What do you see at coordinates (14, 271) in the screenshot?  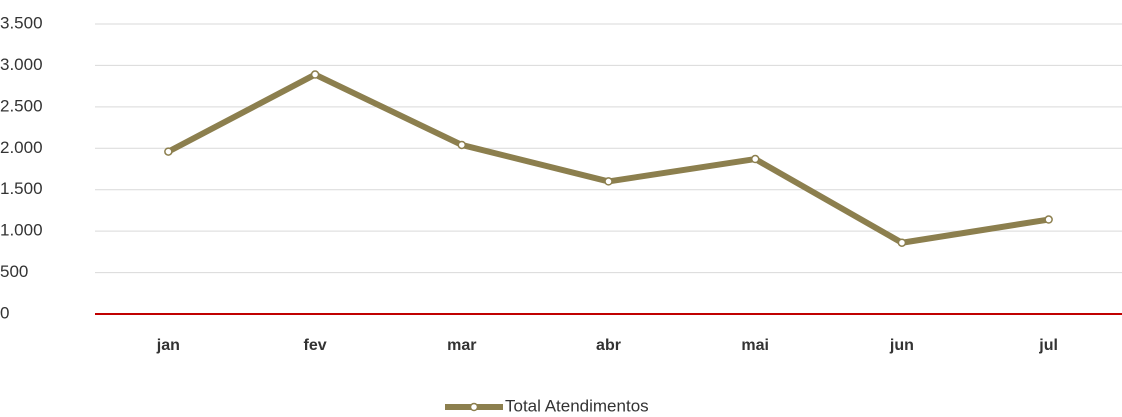 I see `y-tick-label: 500` at bounding box center [14, 271].